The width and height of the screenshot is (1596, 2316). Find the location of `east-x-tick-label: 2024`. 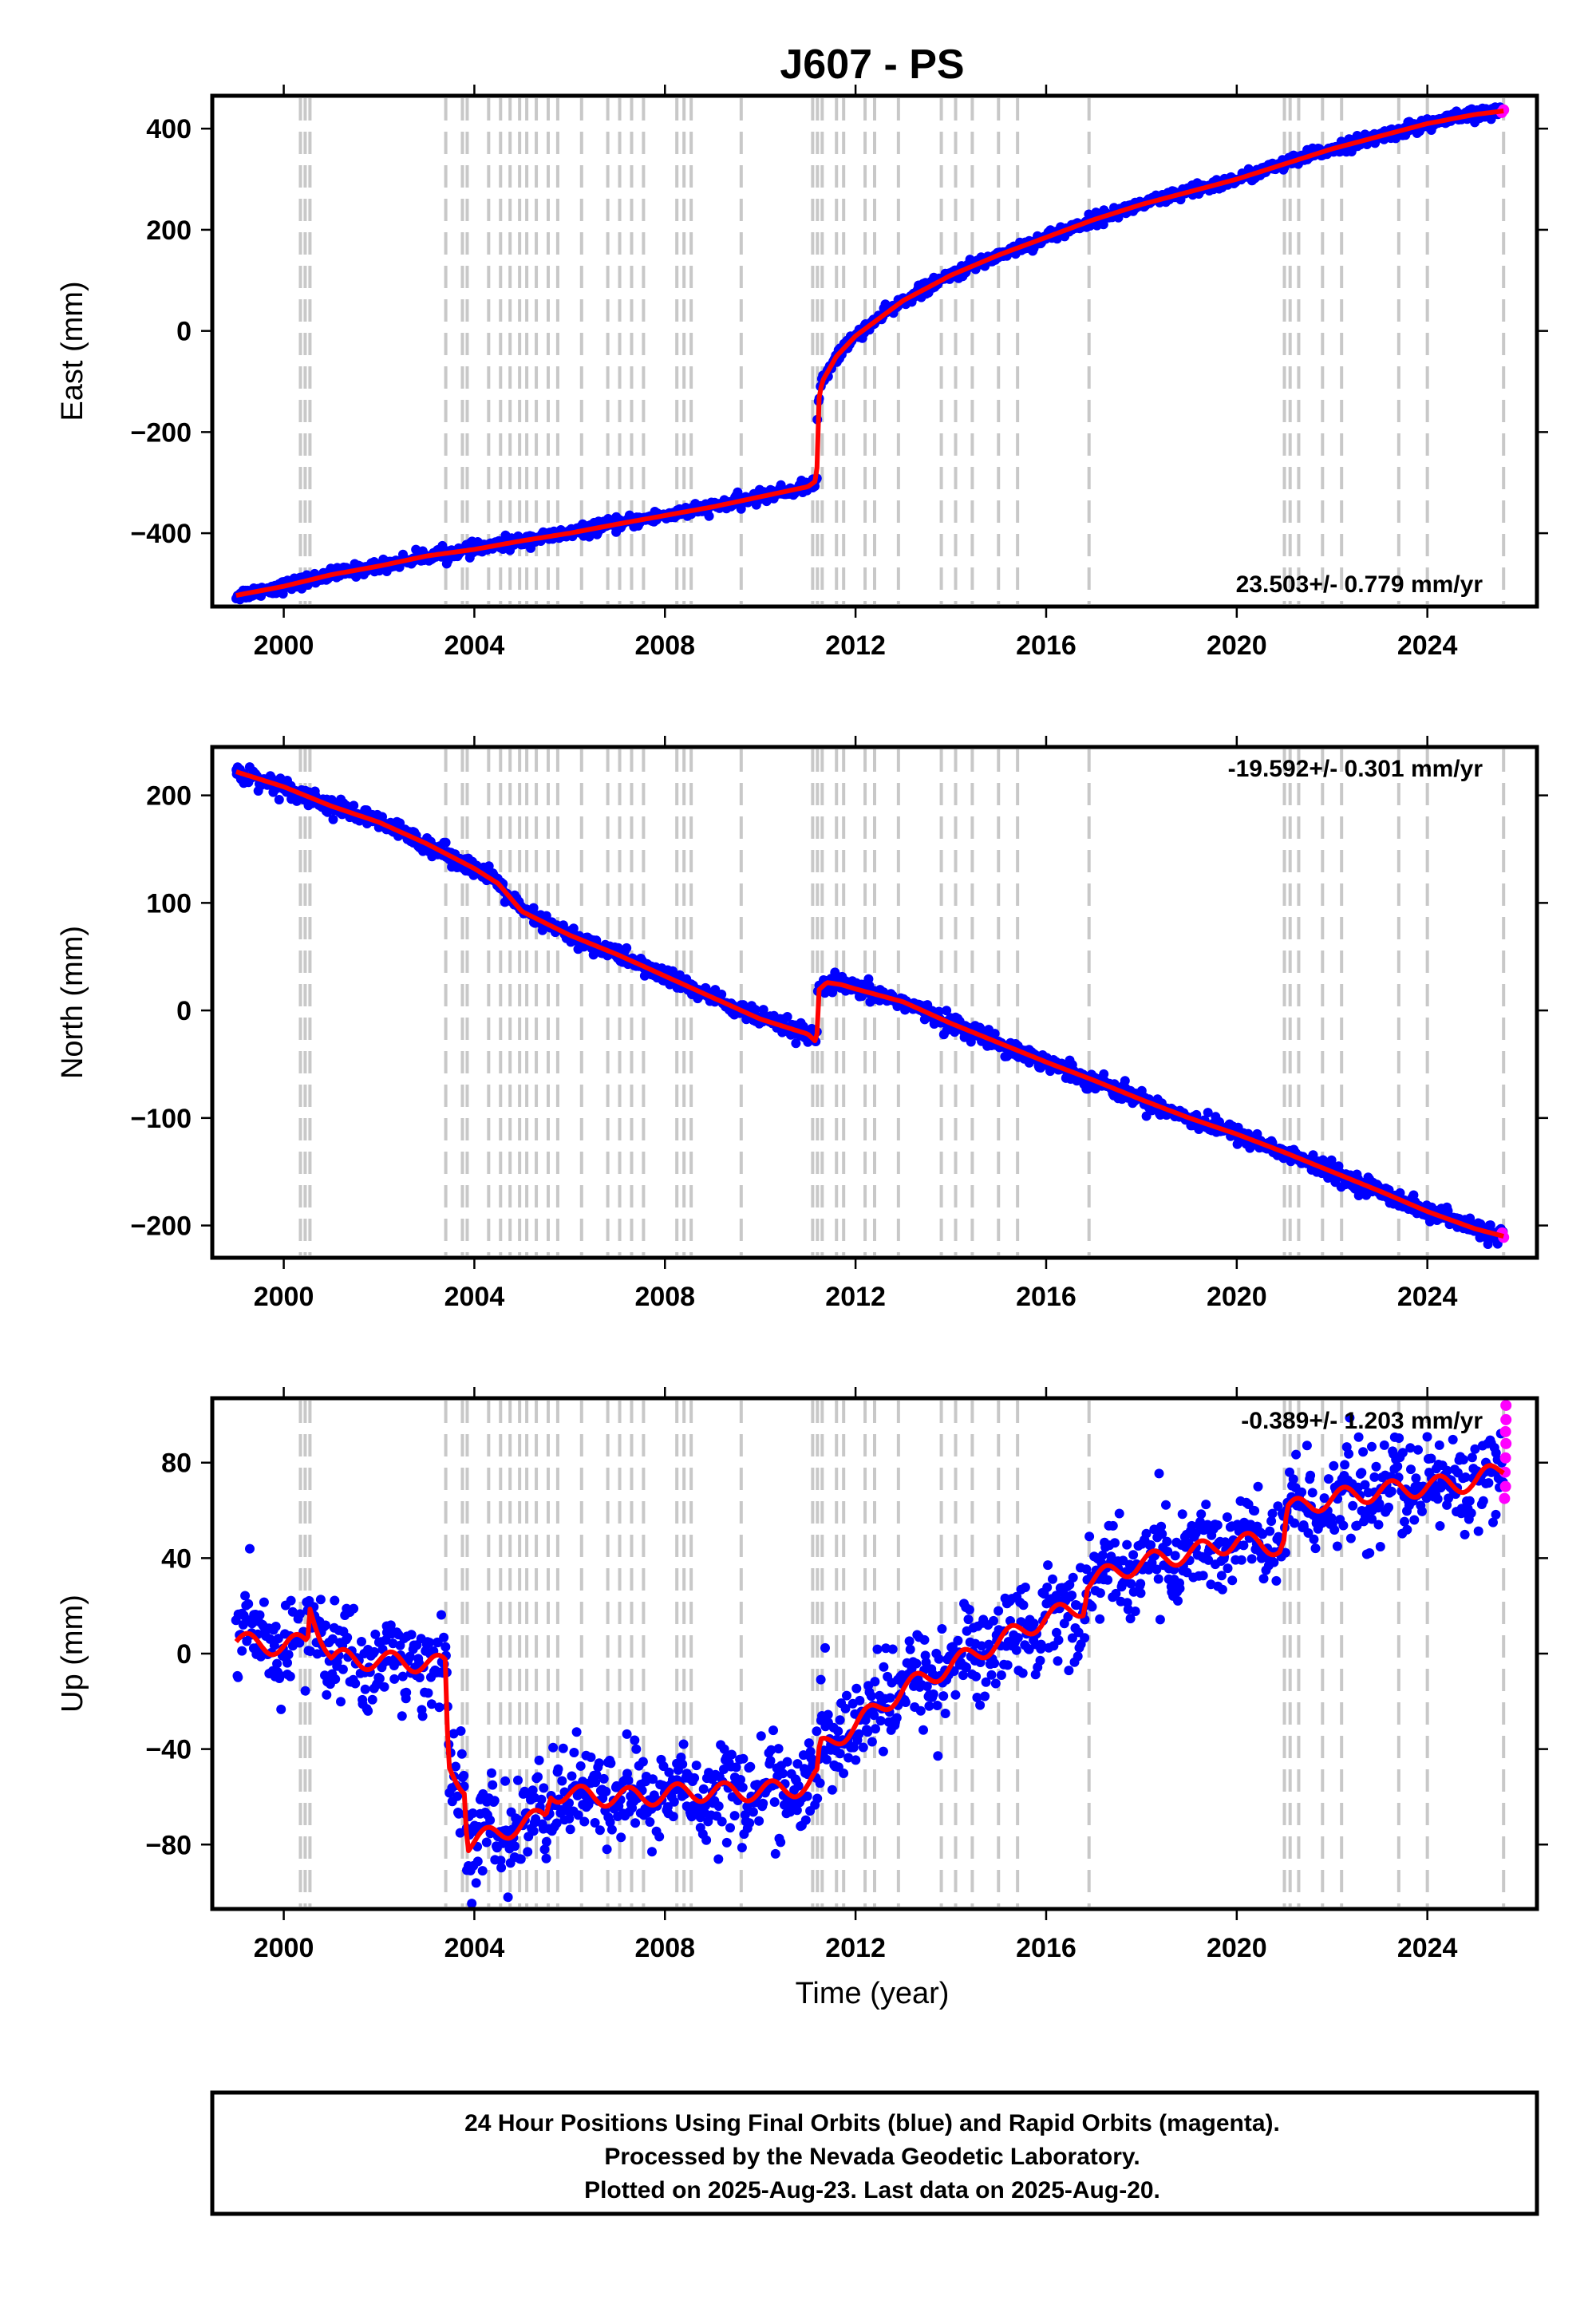

east-x-tick-label: 2024 is located at coordinates (1427, 645).